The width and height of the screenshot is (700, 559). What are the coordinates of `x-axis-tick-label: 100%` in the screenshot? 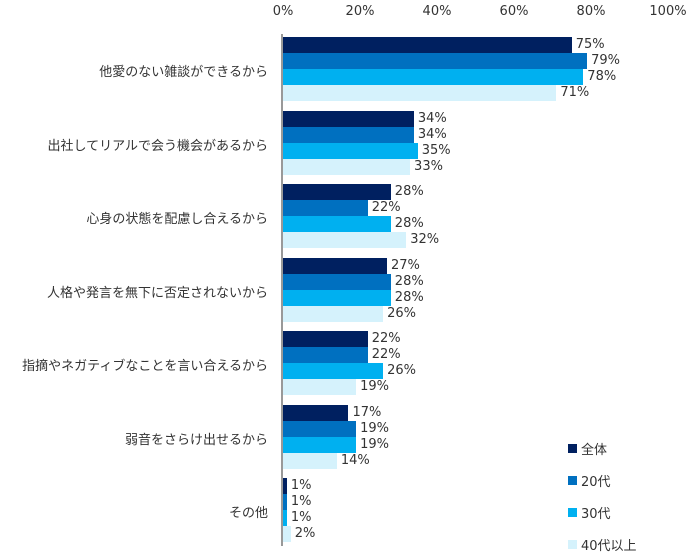 It's located at (668, 11).